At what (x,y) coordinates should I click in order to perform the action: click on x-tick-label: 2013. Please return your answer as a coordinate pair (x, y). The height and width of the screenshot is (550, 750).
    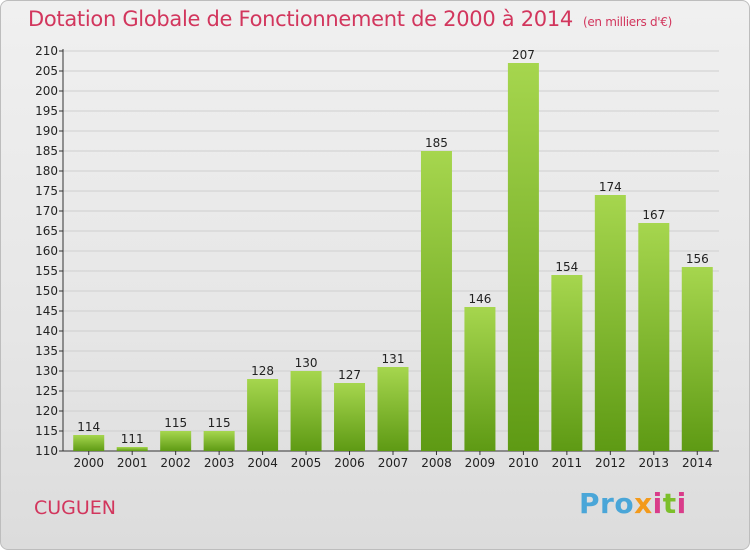
    Looking at the image, I should click on (654, 463).